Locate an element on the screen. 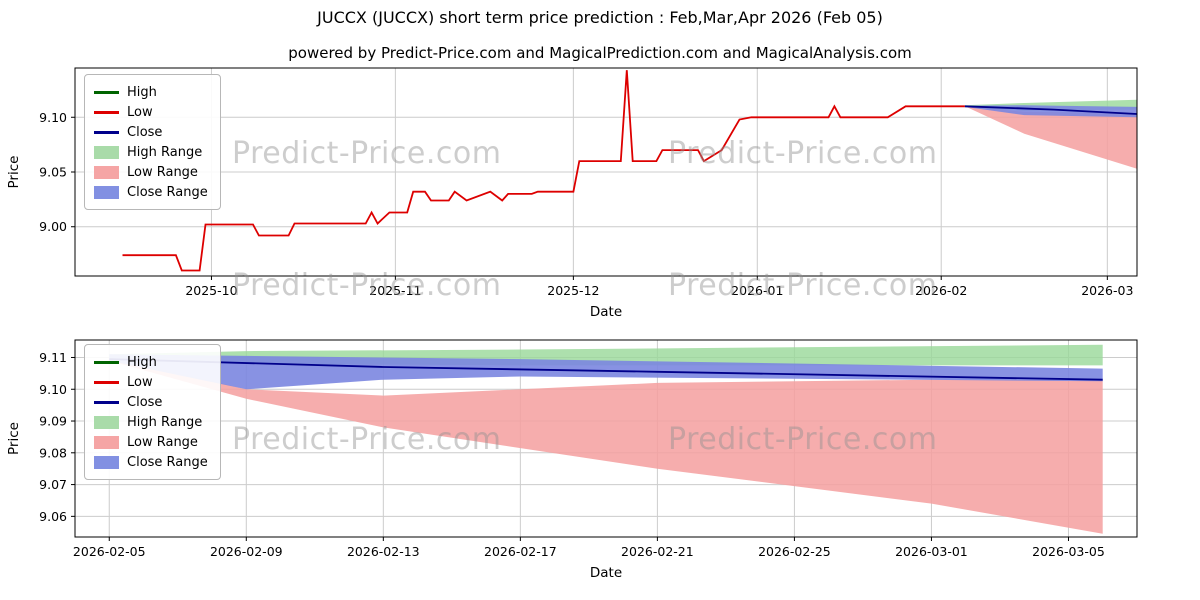 This screenshot has width=1200, height=600. x-tick-label: 2026-03 is located at coordinates (1107, 290).